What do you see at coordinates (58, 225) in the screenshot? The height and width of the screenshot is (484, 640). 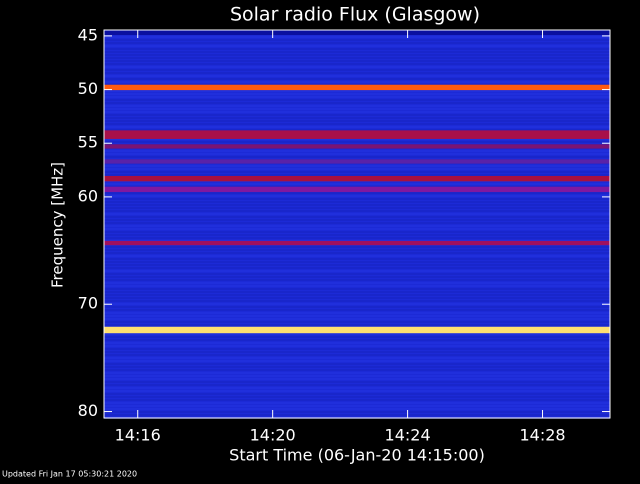 I see `y-axis-label: Frequency [MHz]` at bounding box center [58, 225].